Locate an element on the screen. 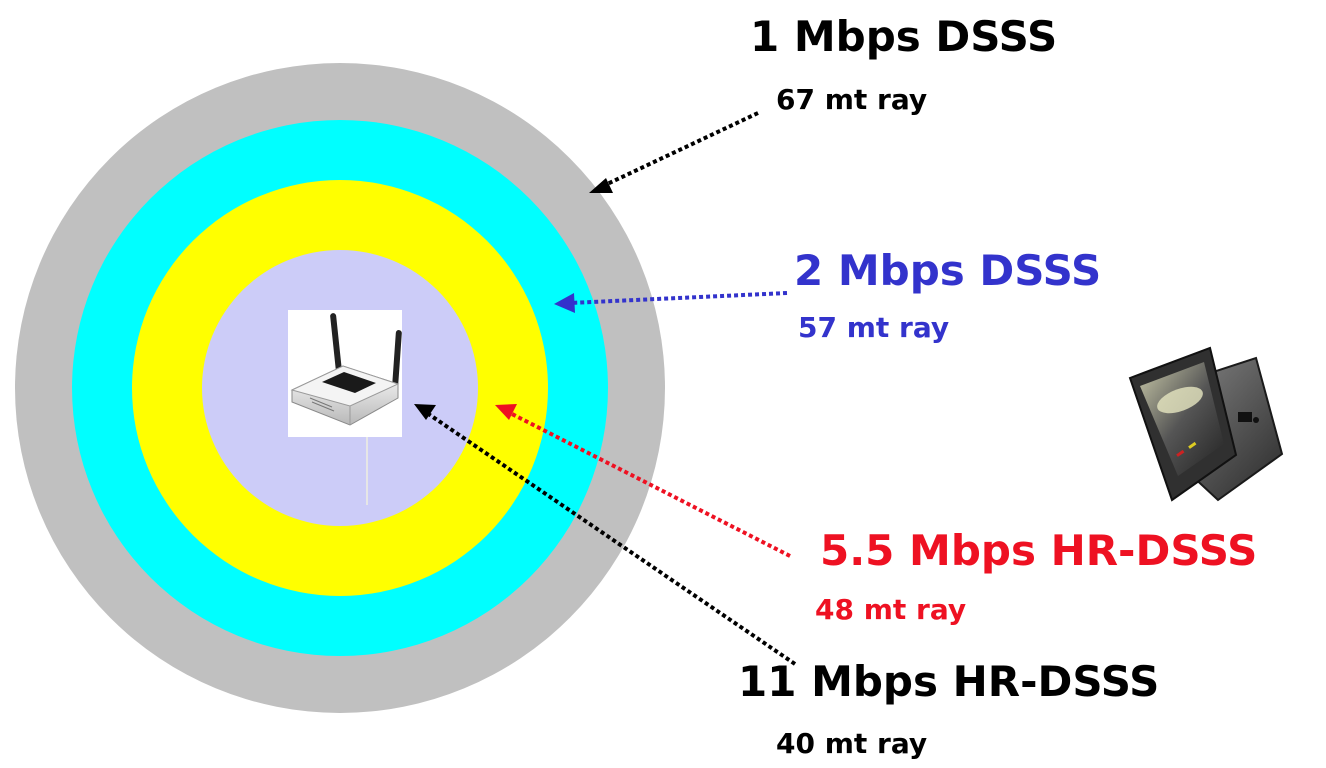  arrow-5-5mbps is located at coordinates (643, 481).